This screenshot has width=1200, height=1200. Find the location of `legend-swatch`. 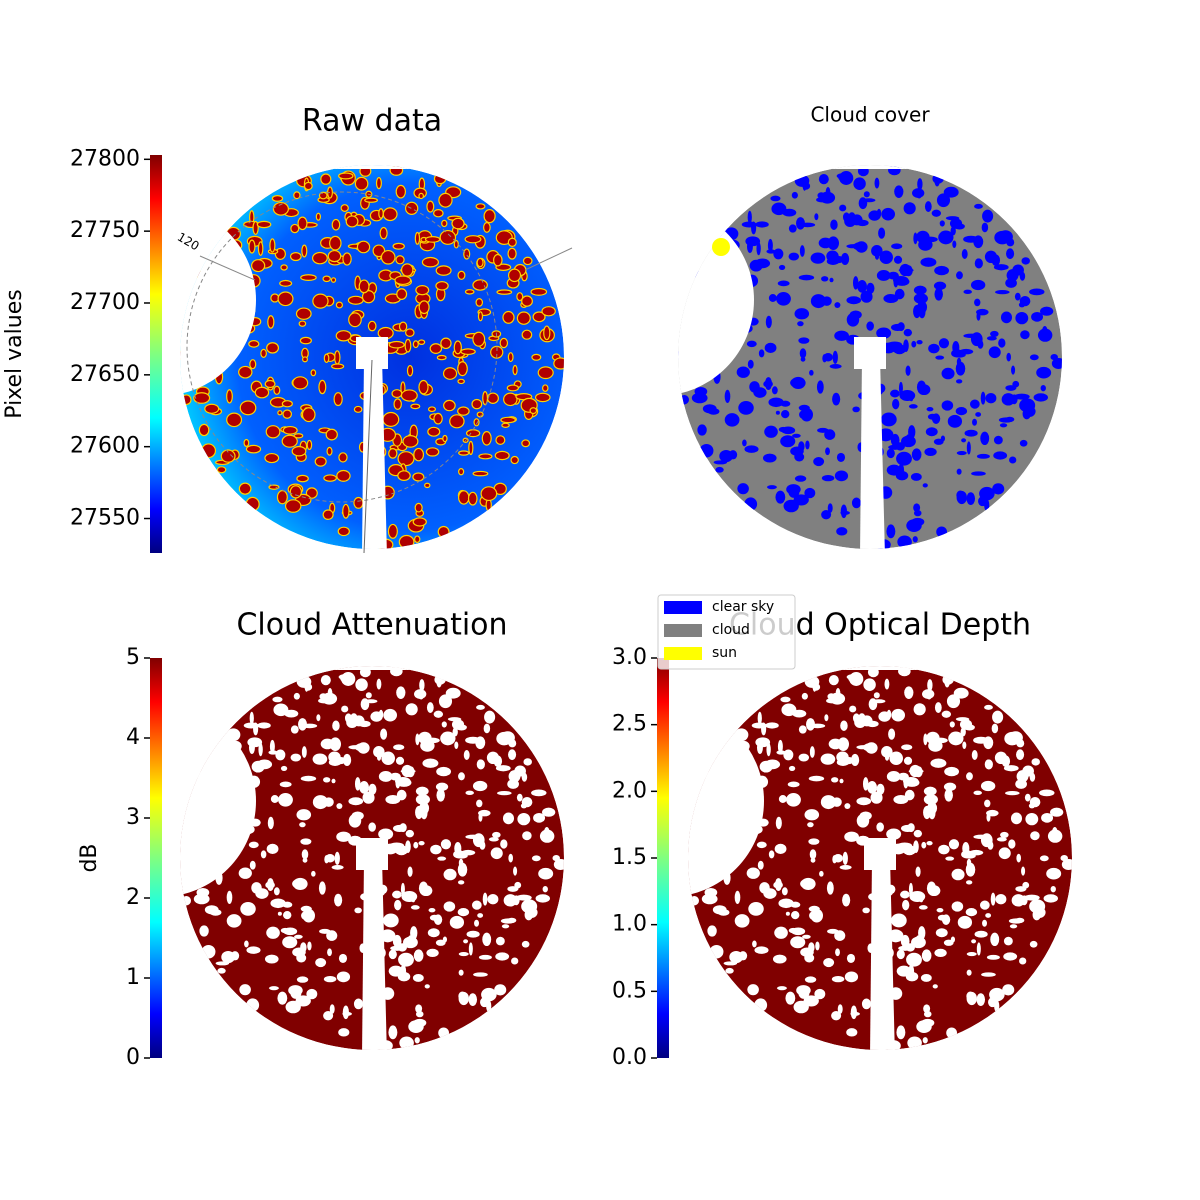

legend-swatch is located at coordinates (683, 630).